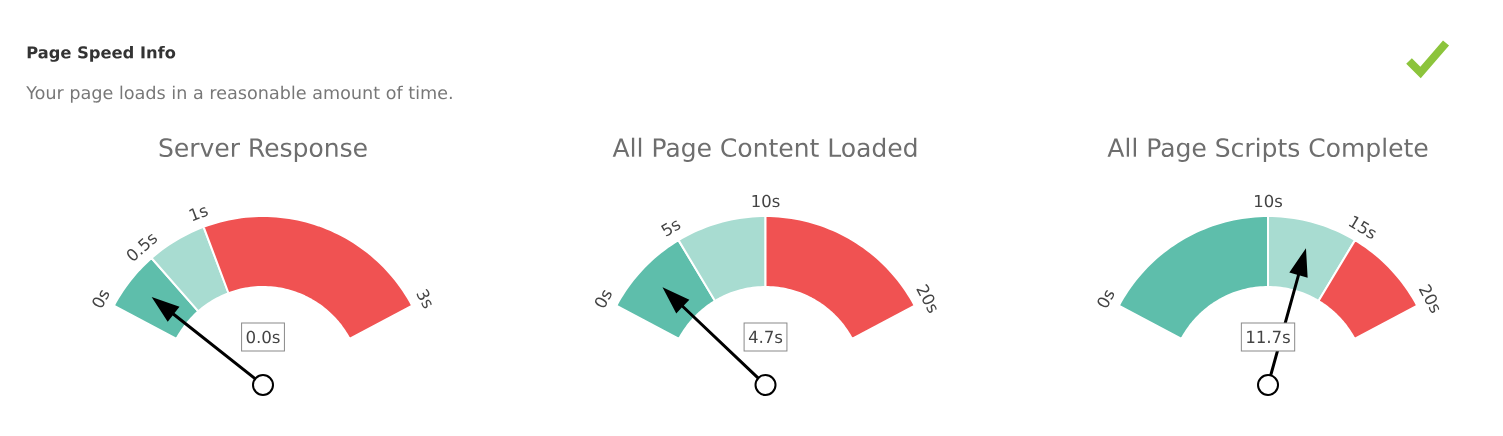  I want to click on slice-label: 1s, so click(198, 214).